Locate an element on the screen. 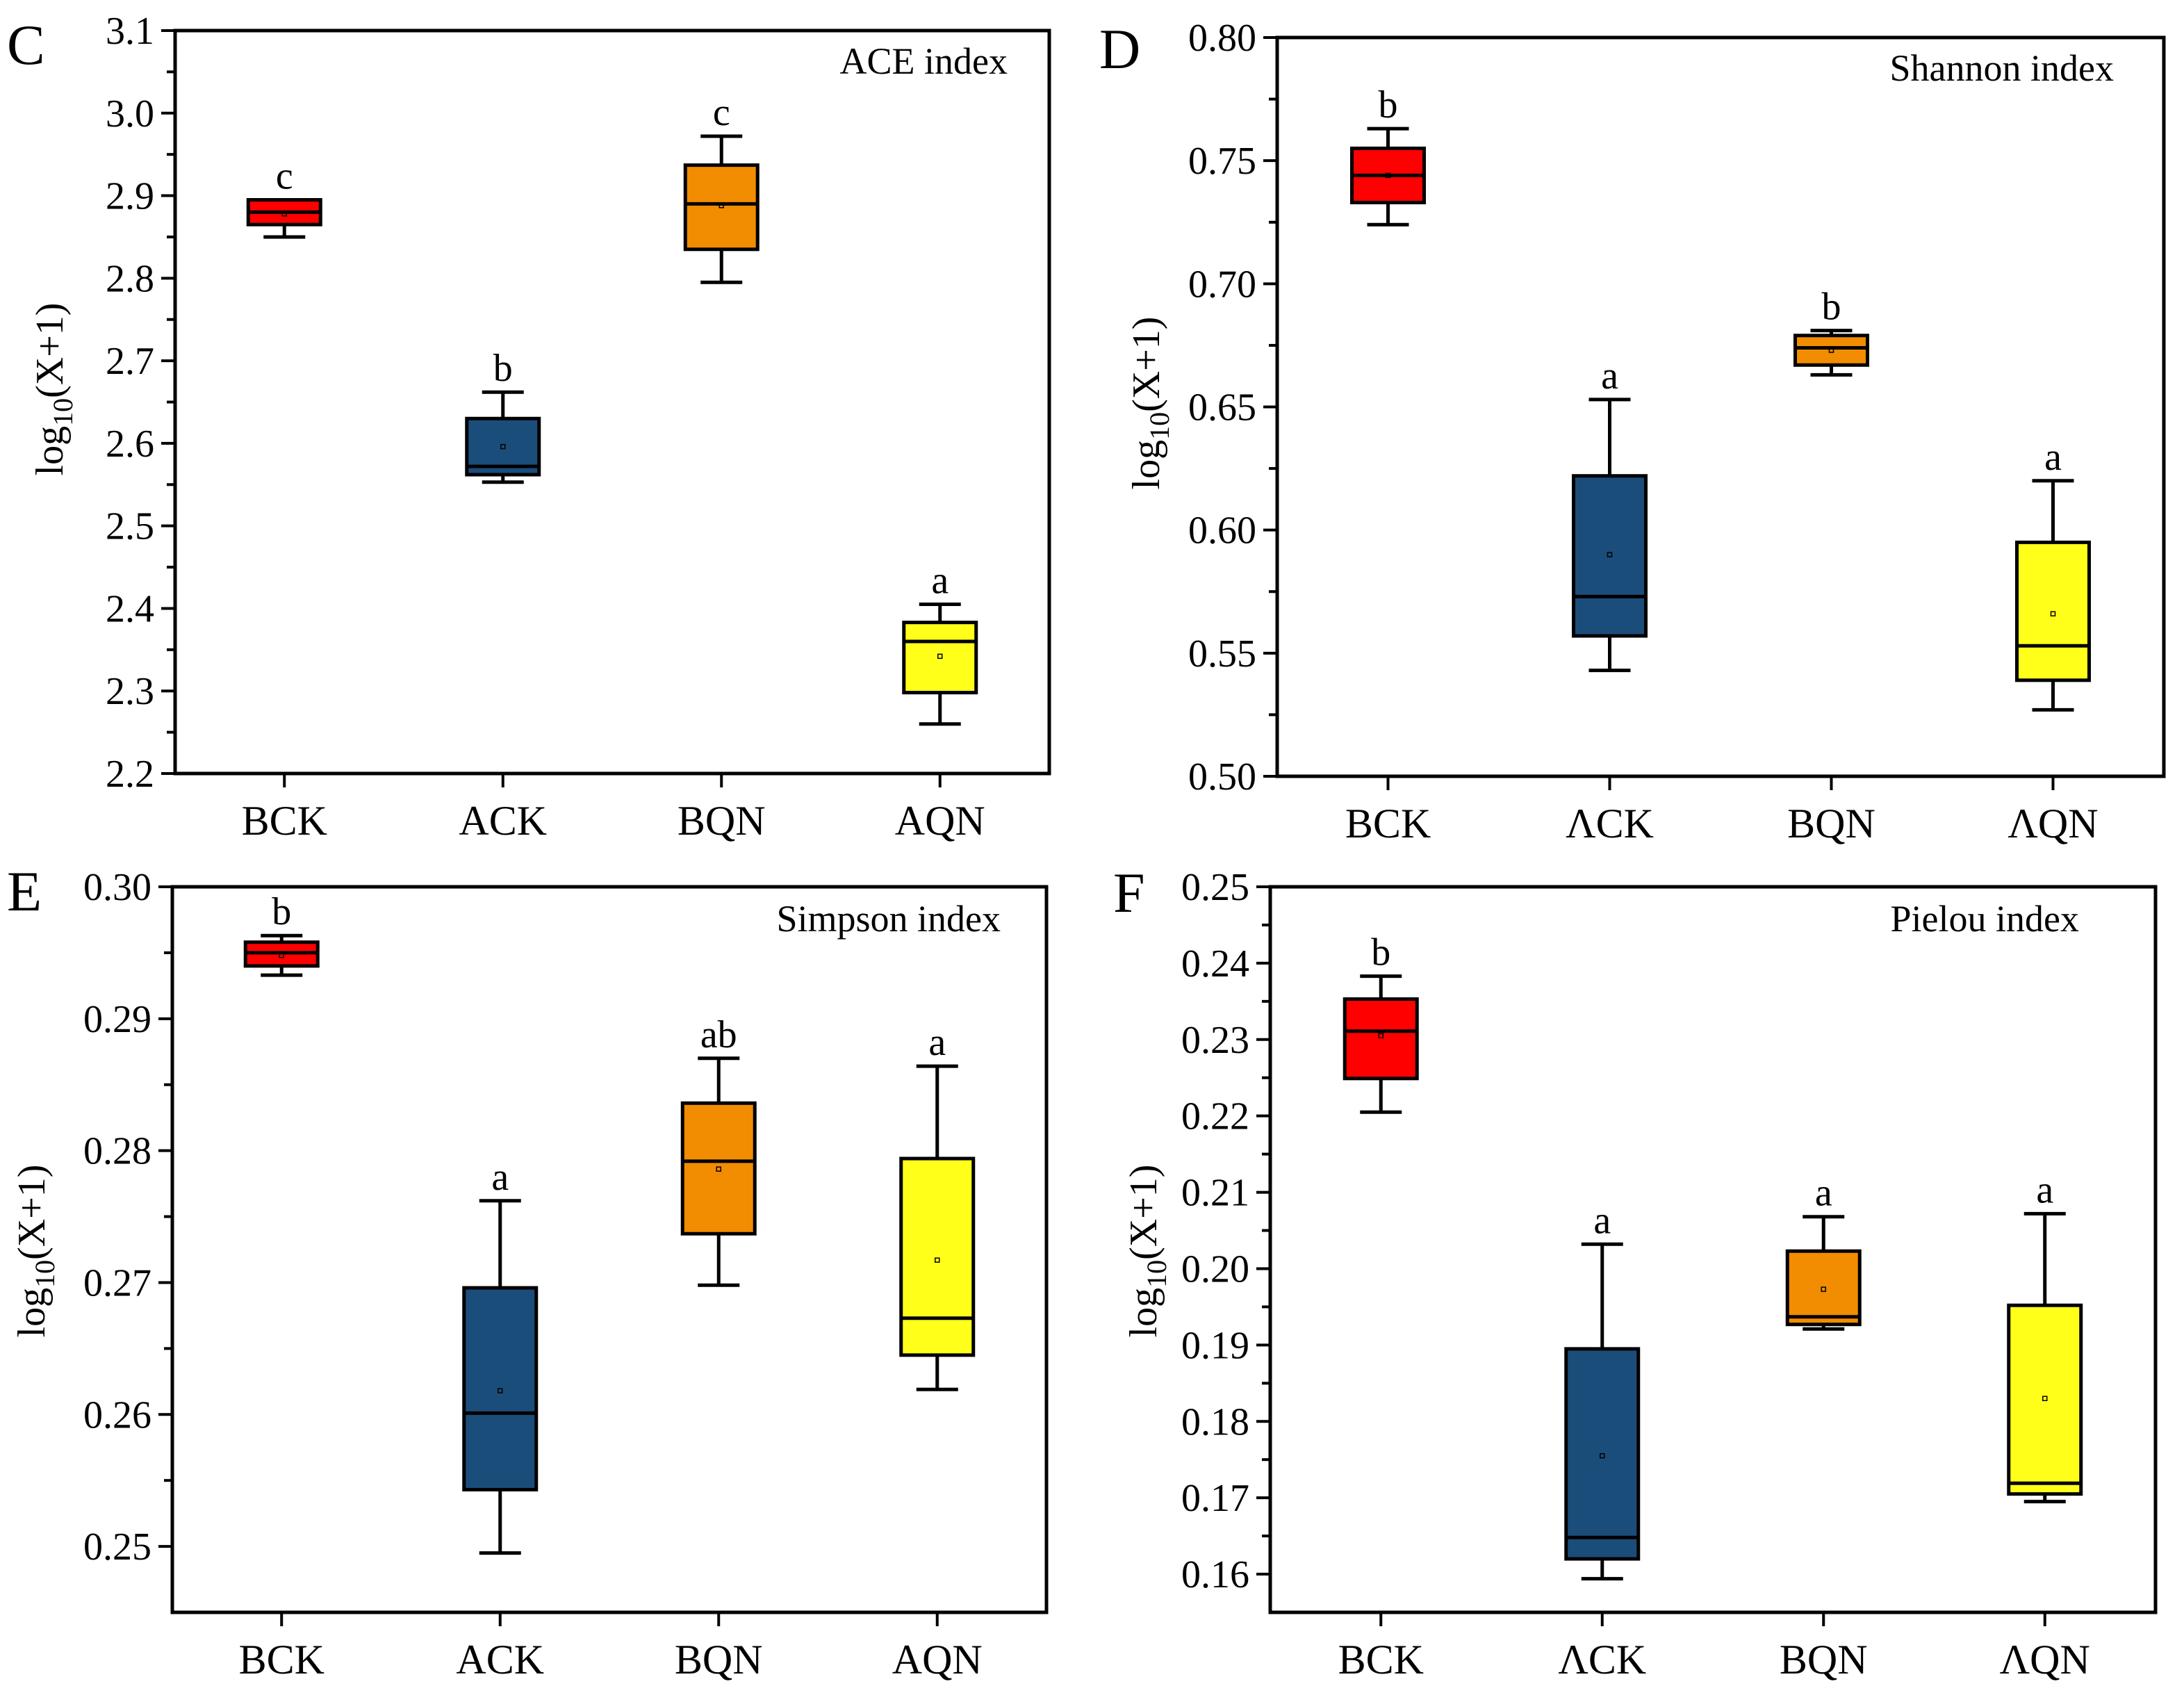 The width and height of the screenshot is (2184, 1702). y-tick-label: 2.7 is located at coordinates (130, 361).